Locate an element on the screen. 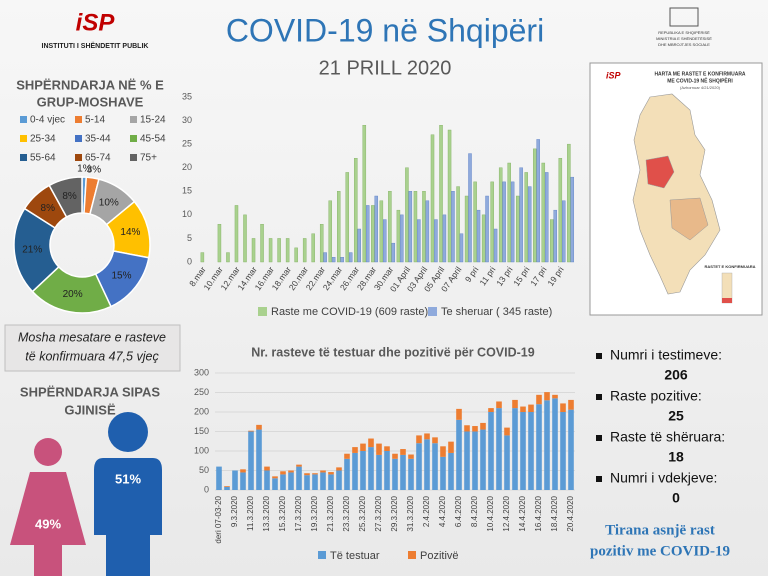 This screenshot has width=768, height=576. legend-label: Raste me COVID-19 (609 raste) is located at coordinates (349, 312).